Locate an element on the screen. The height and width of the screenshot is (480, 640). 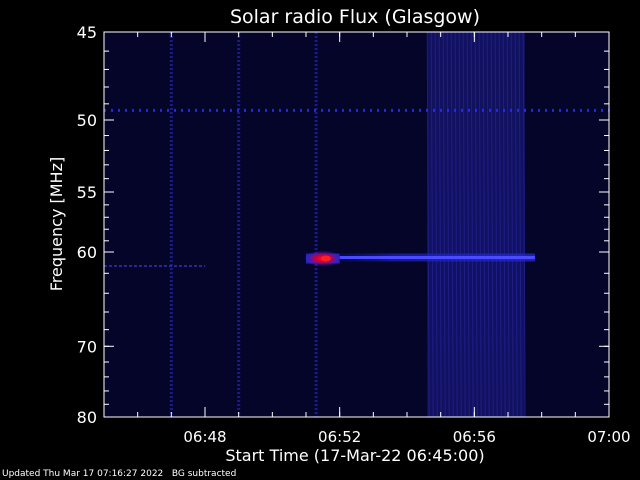
x-tick-label: 06:52 is located at coordinates (339, 437).